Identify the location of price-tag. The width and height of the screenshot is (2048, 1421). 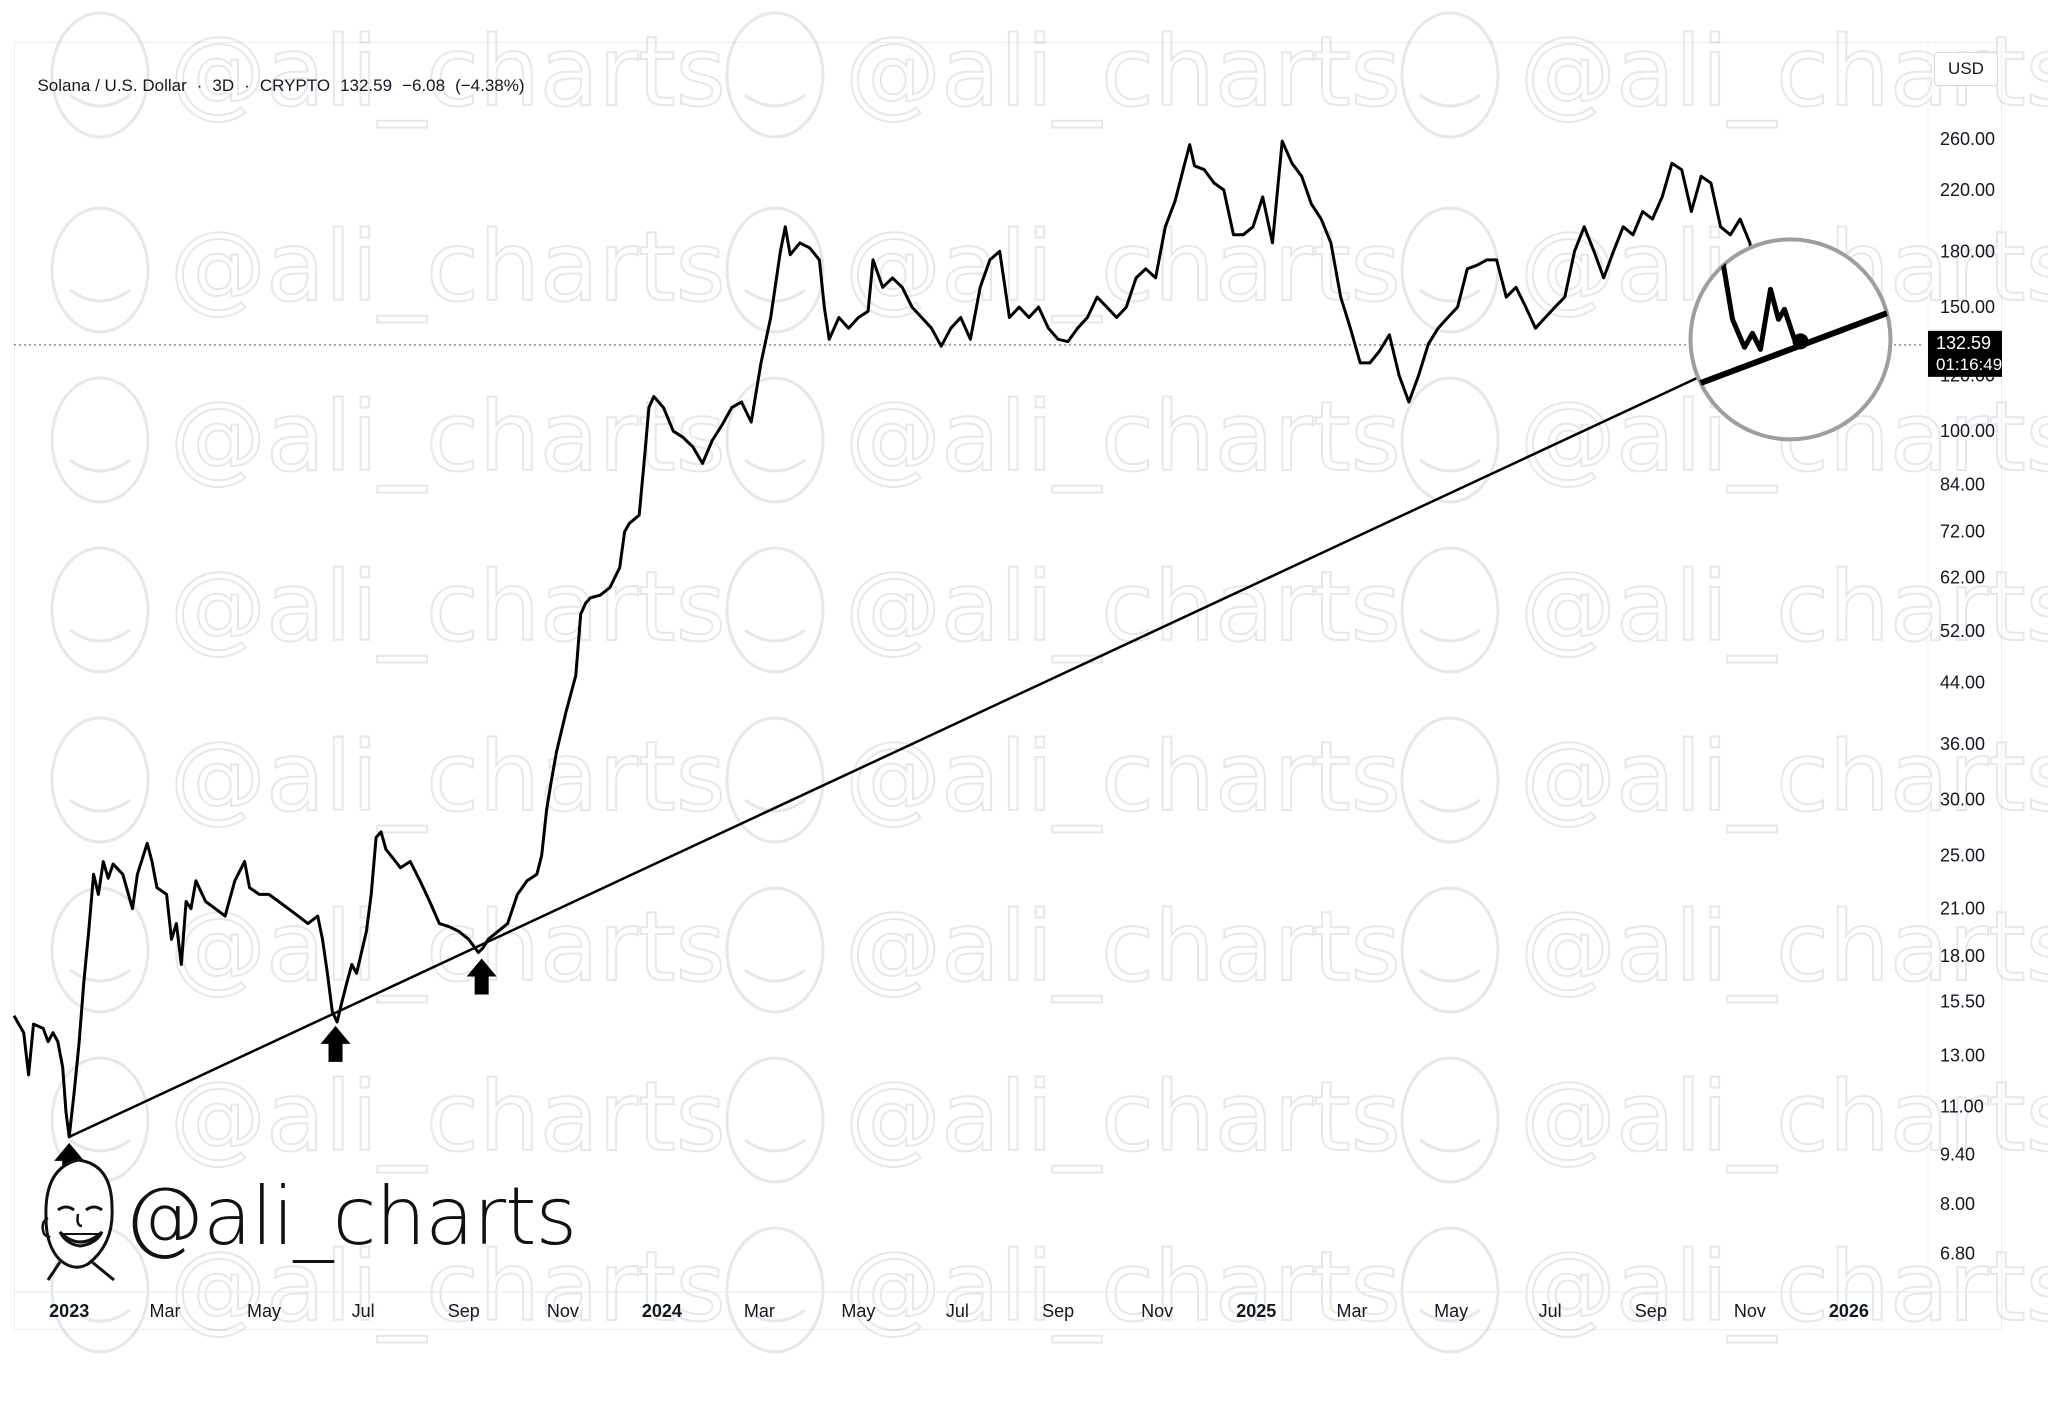
(1965, 353).